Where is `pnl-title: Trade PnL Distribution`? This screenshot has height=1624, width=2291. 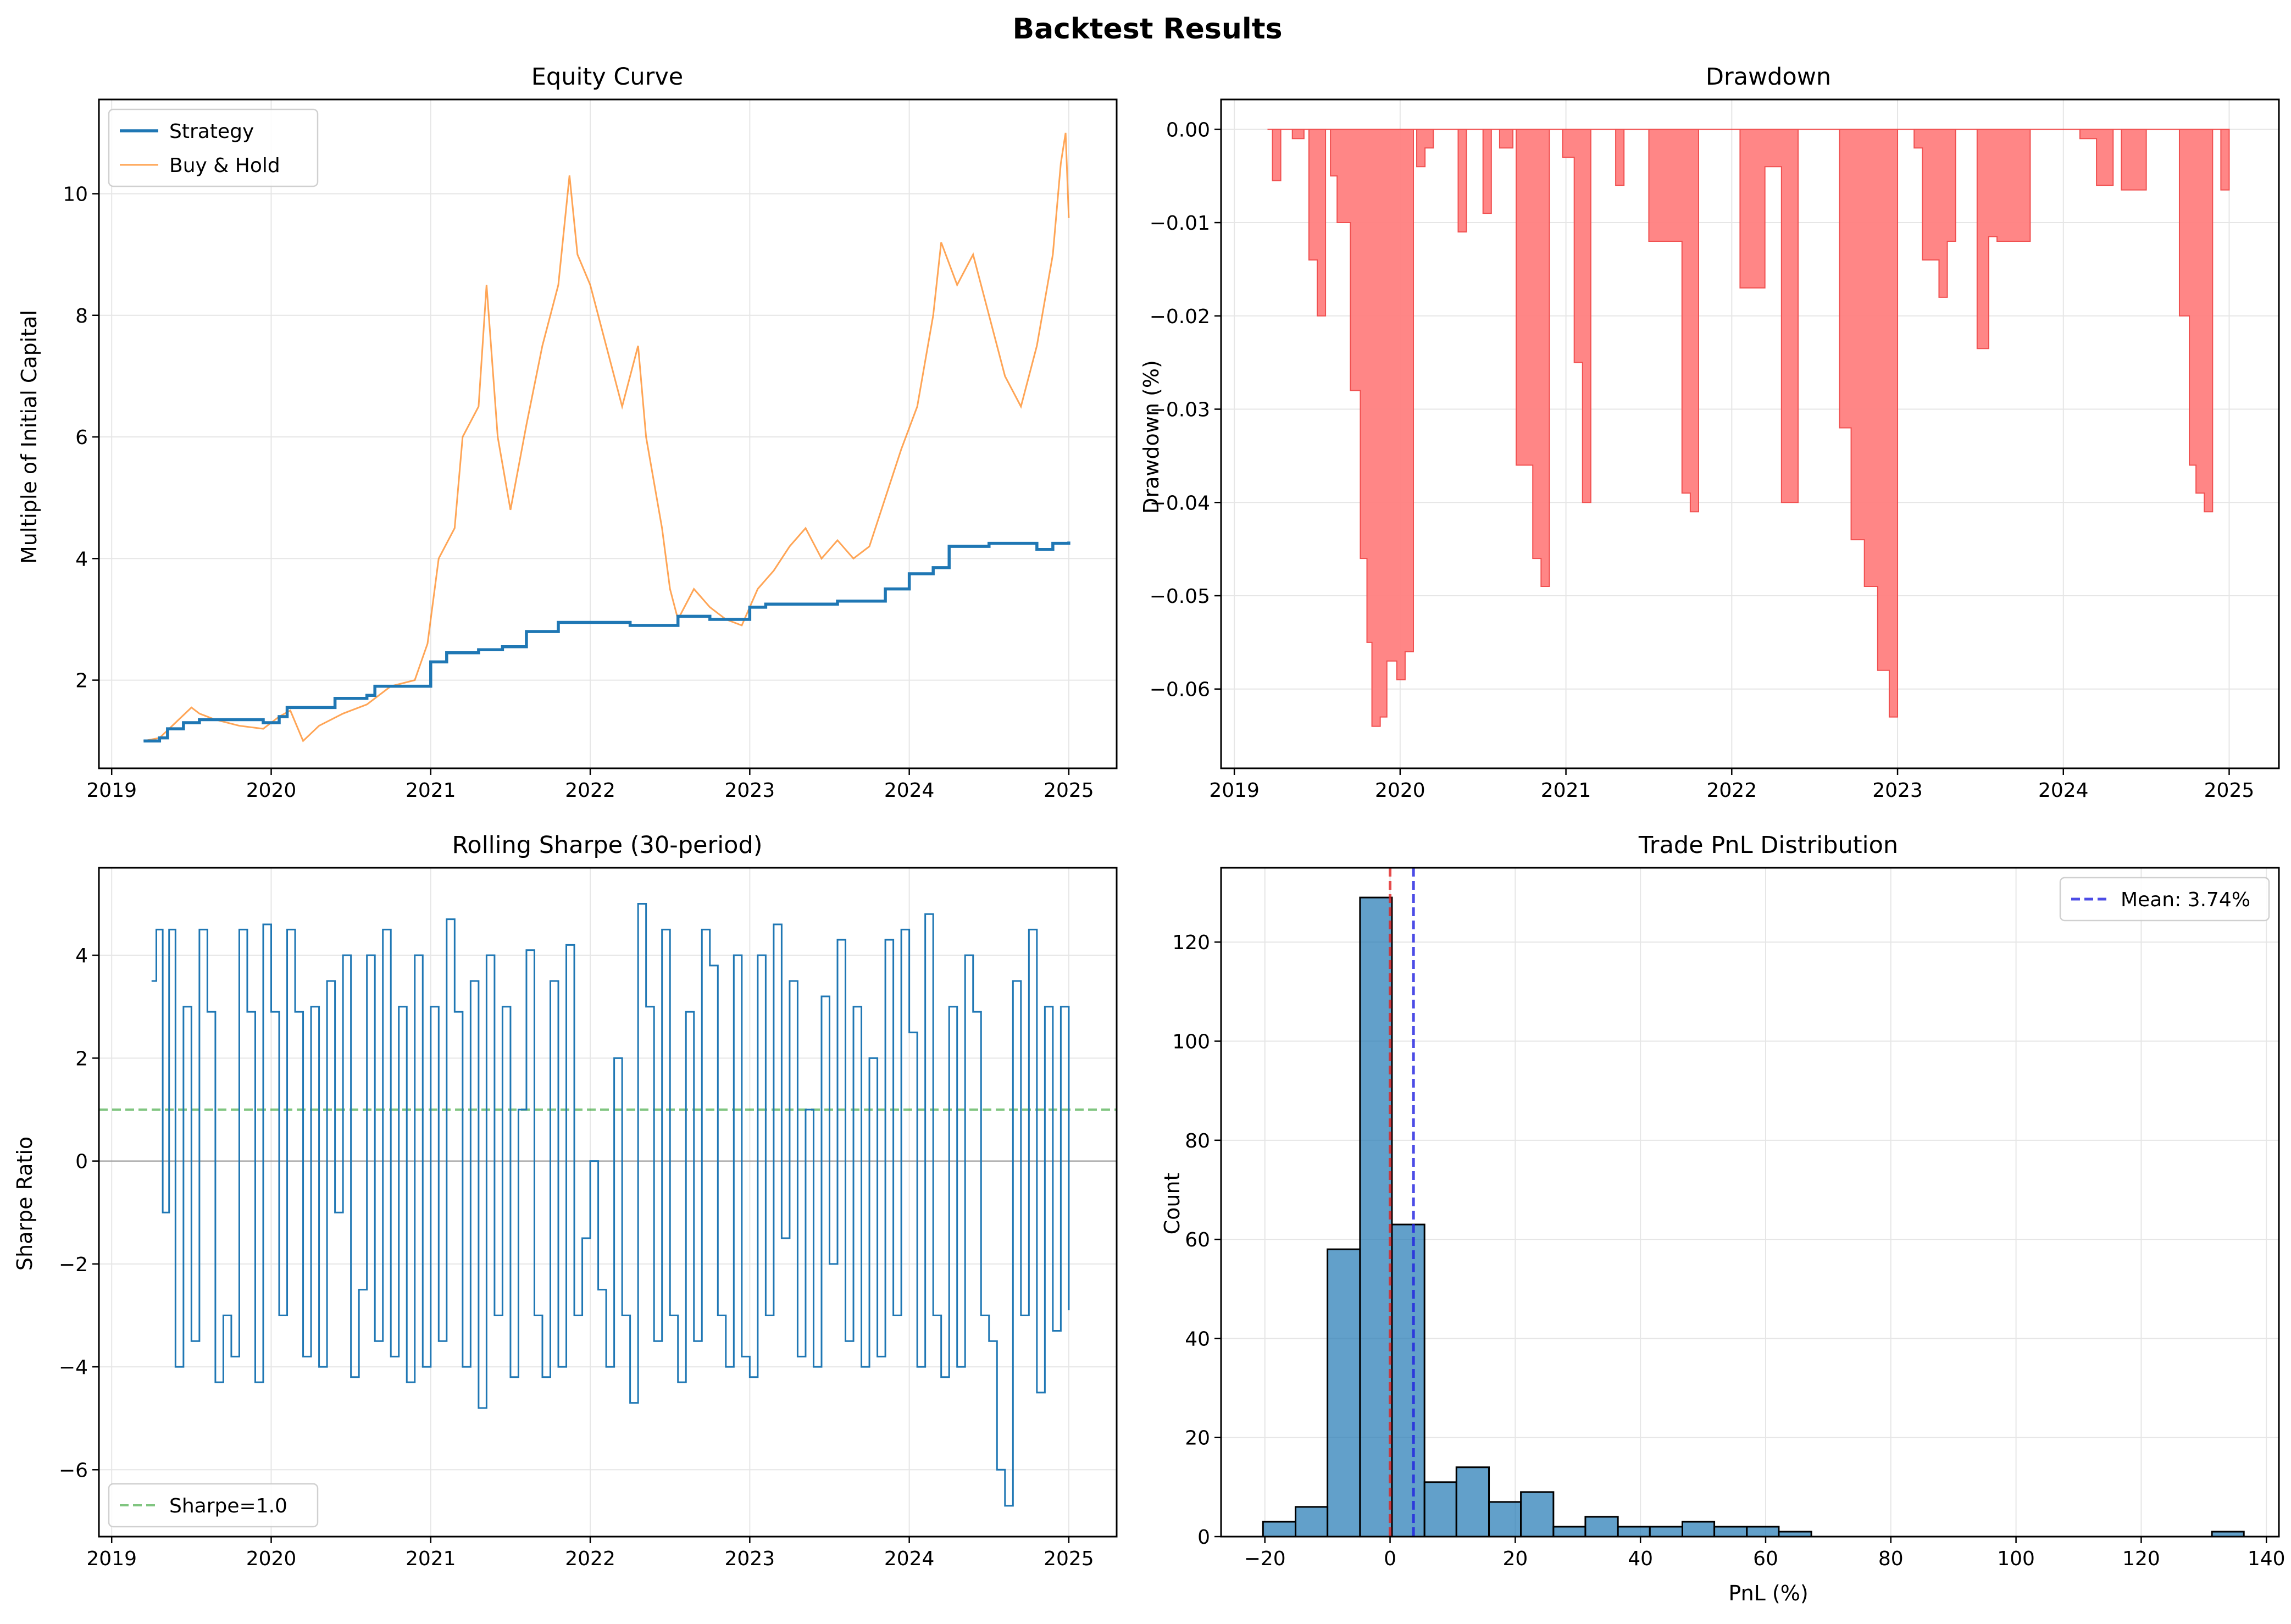 pnl-title: Trade PnL Distribution is located at coordinates (1768, 845).